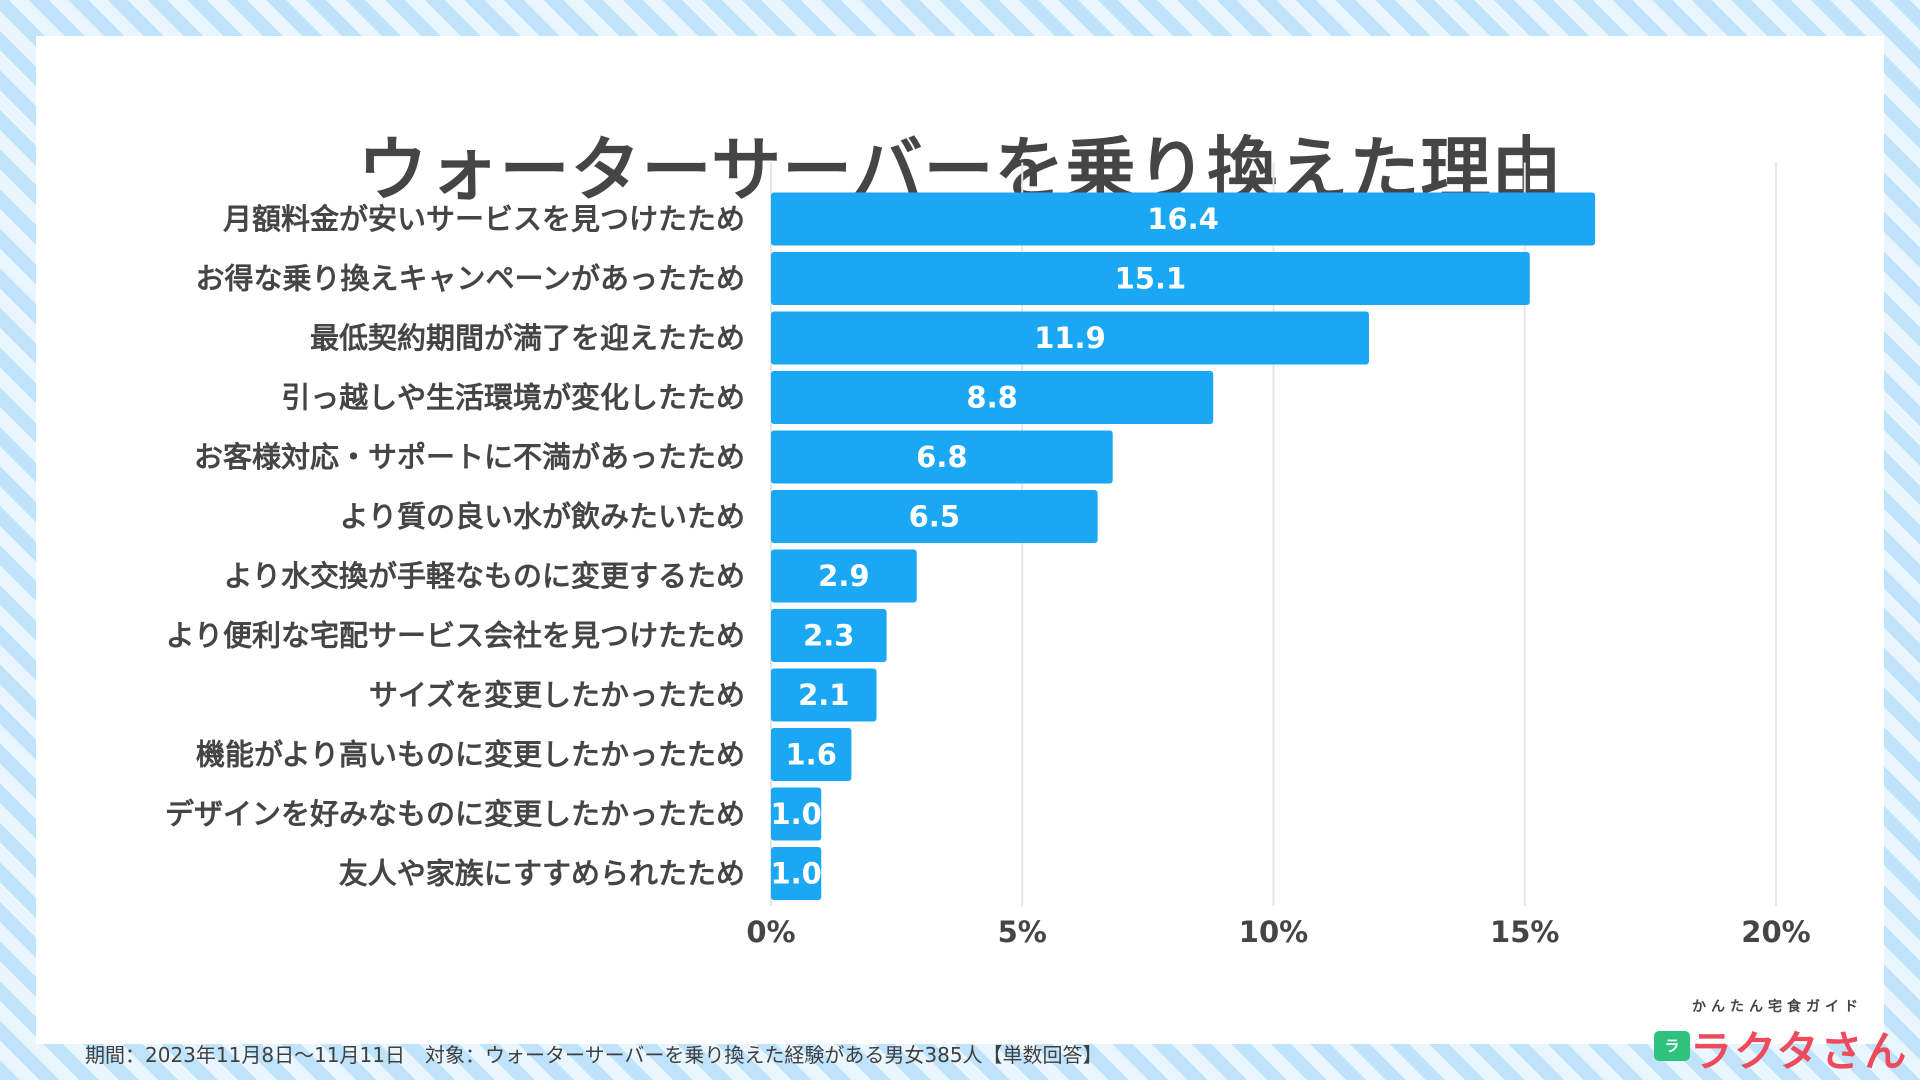 This screenshot has width=1920, height=1080. I want to click on bar-value-label: 2.3, so click(828, 636).